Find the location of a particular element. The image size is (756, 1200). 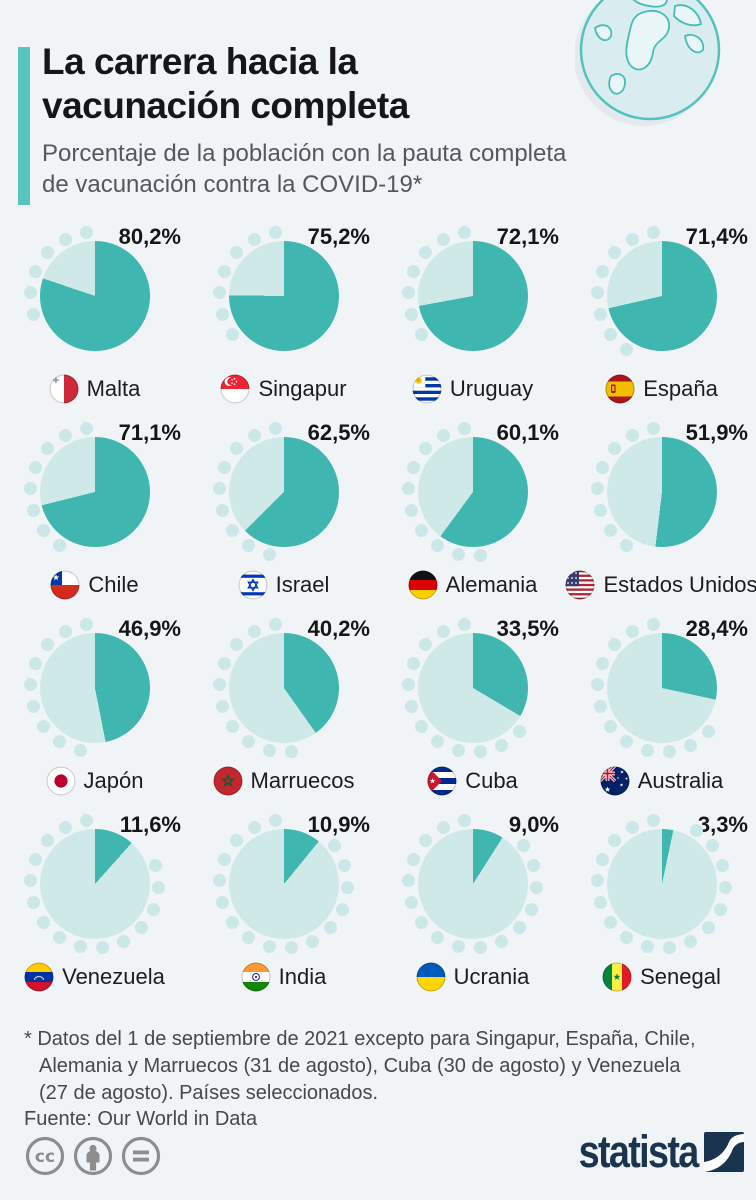

country-label-row: Cuba is located at coordinates (472, 781).